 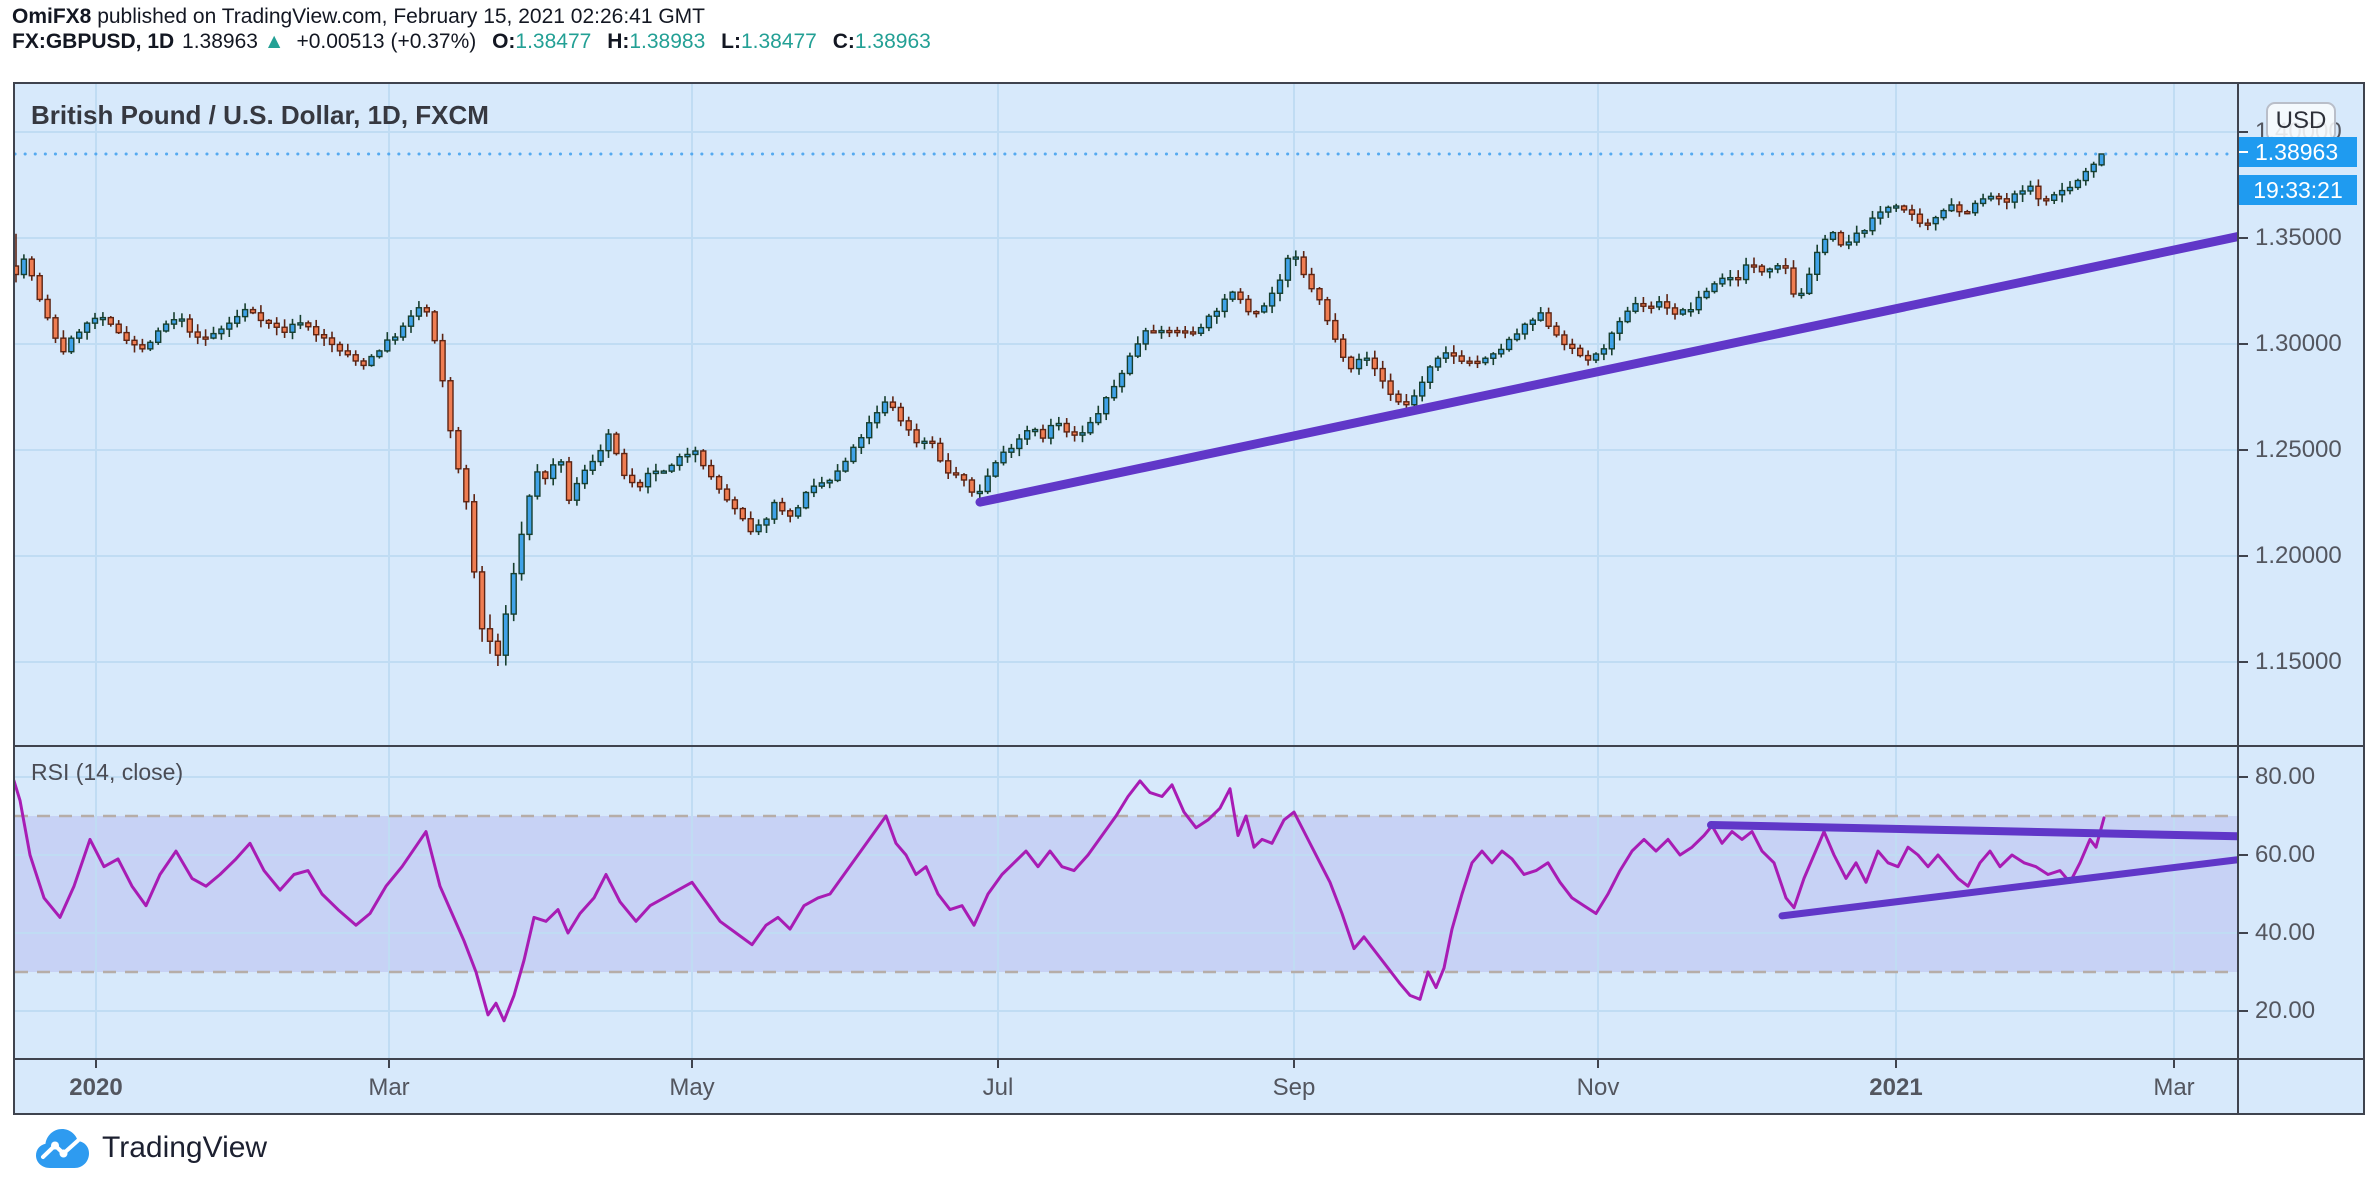 What do you see at coordinates (386, 41) in the screenshot?
I see `price-change: +0.00513 (+0.37%)` at bounding box center [386, 41].